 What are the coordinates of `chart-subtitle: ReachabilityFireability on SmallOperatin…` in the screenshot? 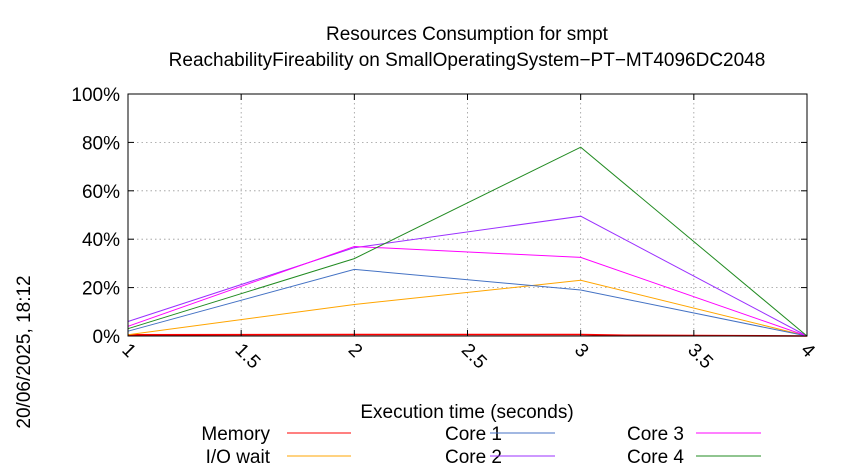 It's located at (467, 60).